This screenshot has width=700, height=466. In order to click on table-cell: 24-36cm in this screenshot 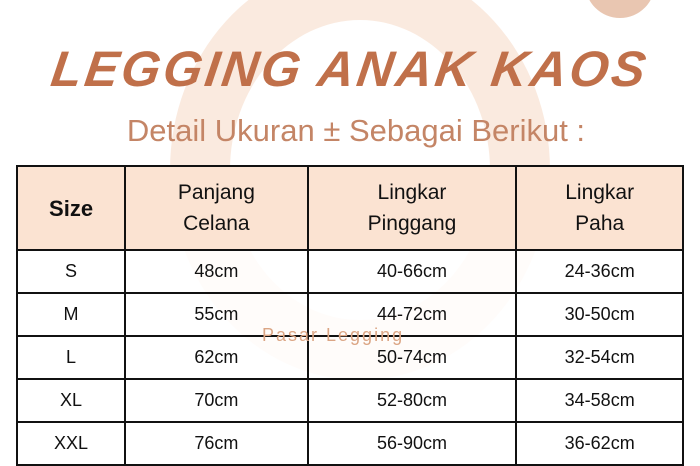, I will do `click(599, 271)`.